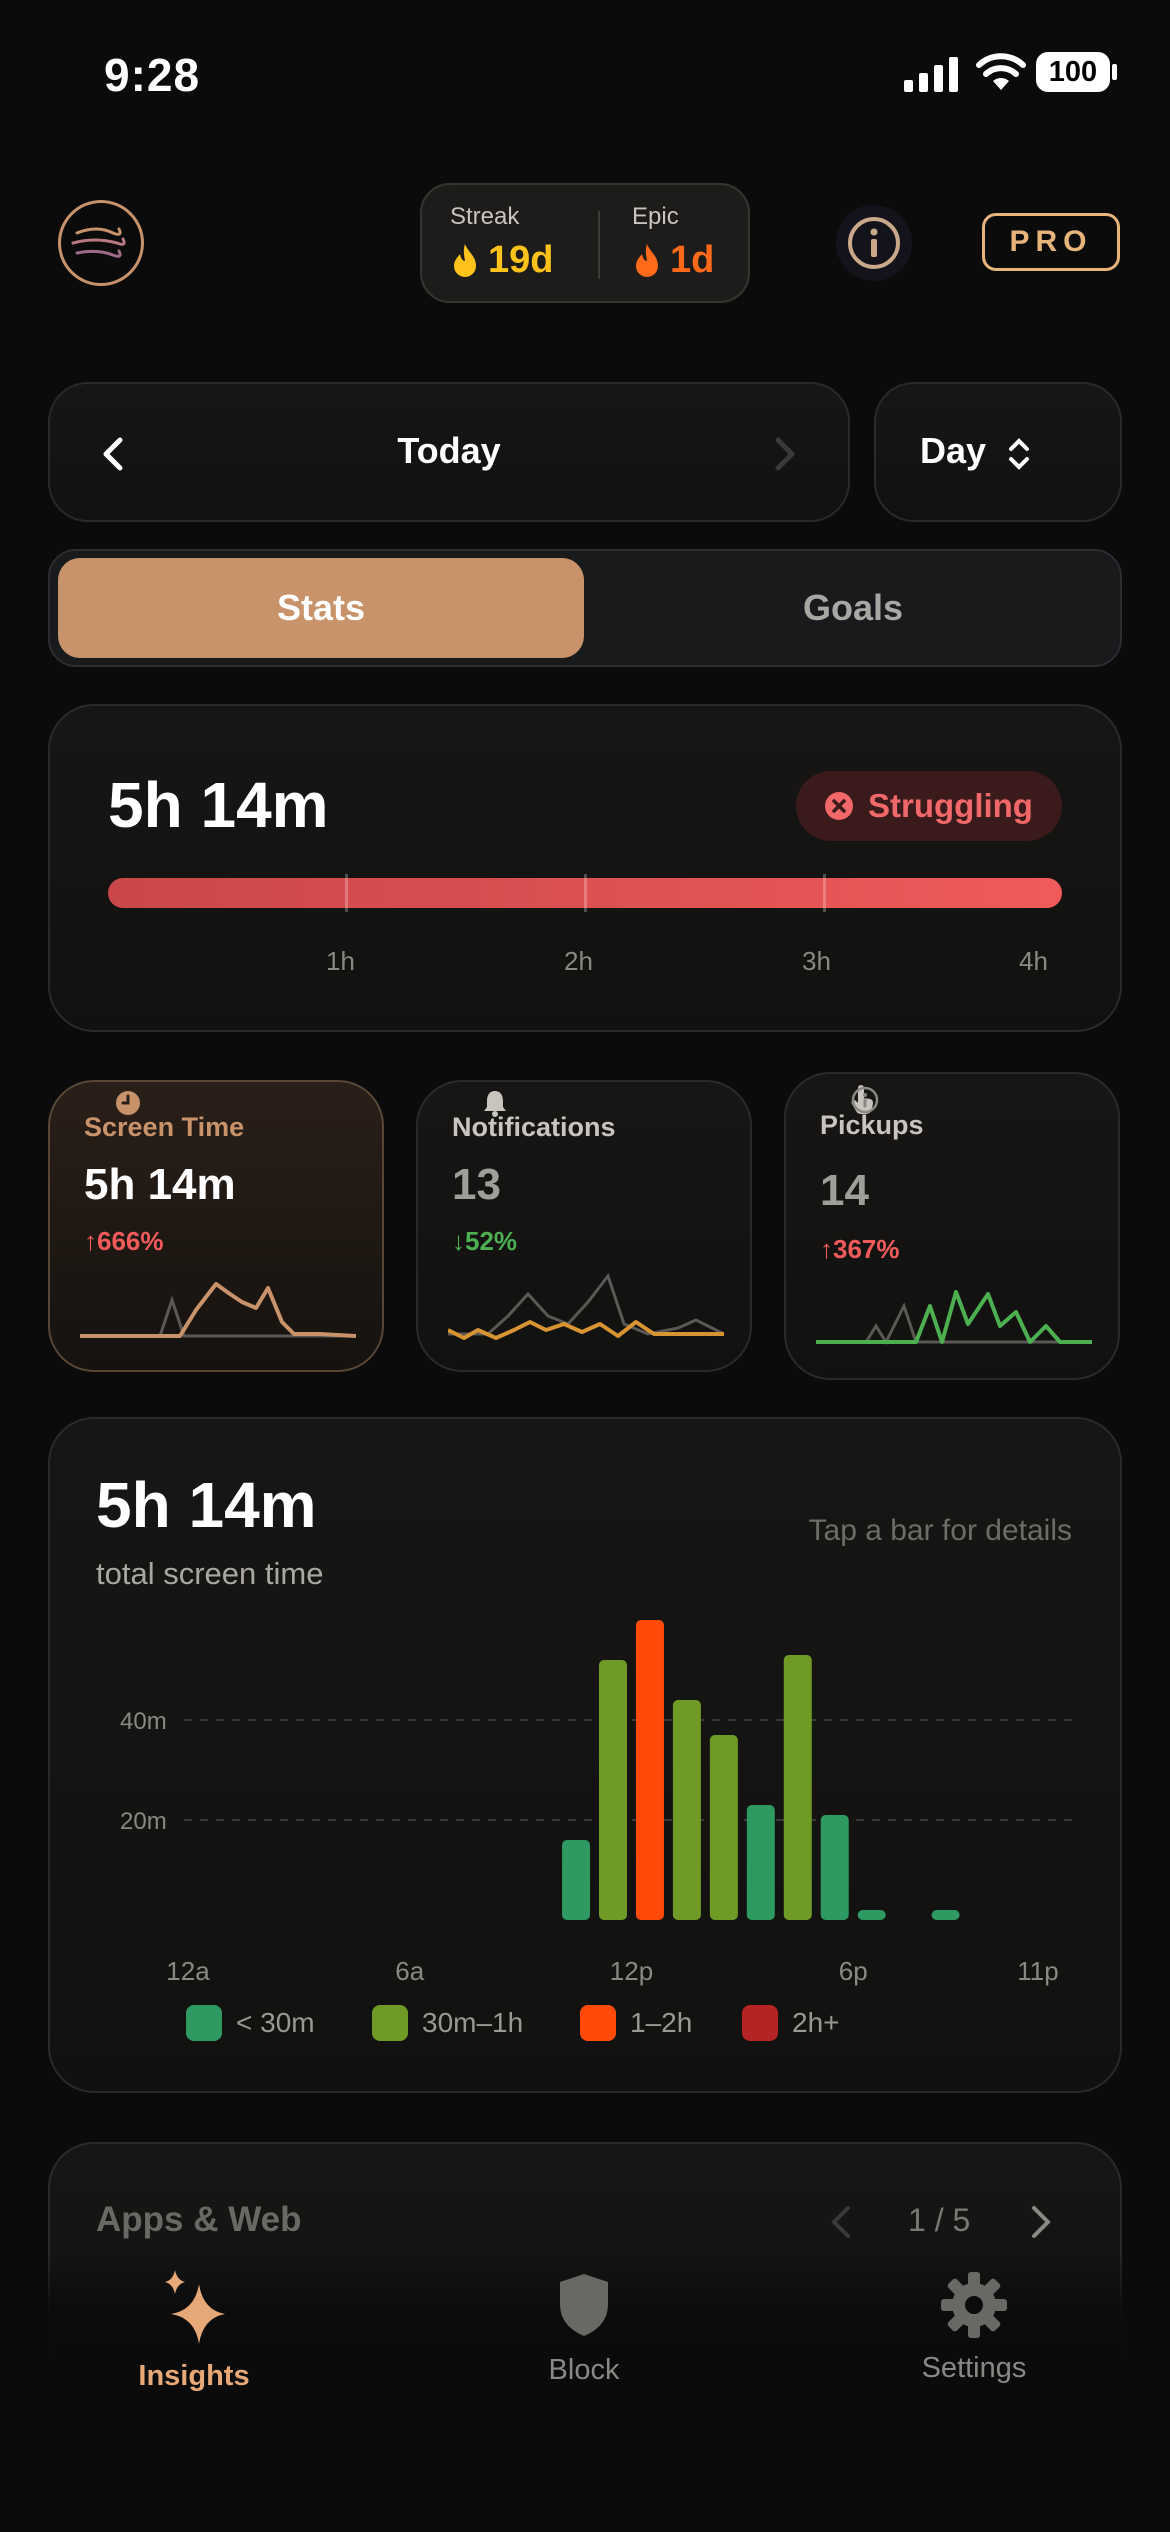 Image resolution: width=1170 pixels, height=2532 pixels. I want to click on hand-pointer-icon, so click(862, 1100).